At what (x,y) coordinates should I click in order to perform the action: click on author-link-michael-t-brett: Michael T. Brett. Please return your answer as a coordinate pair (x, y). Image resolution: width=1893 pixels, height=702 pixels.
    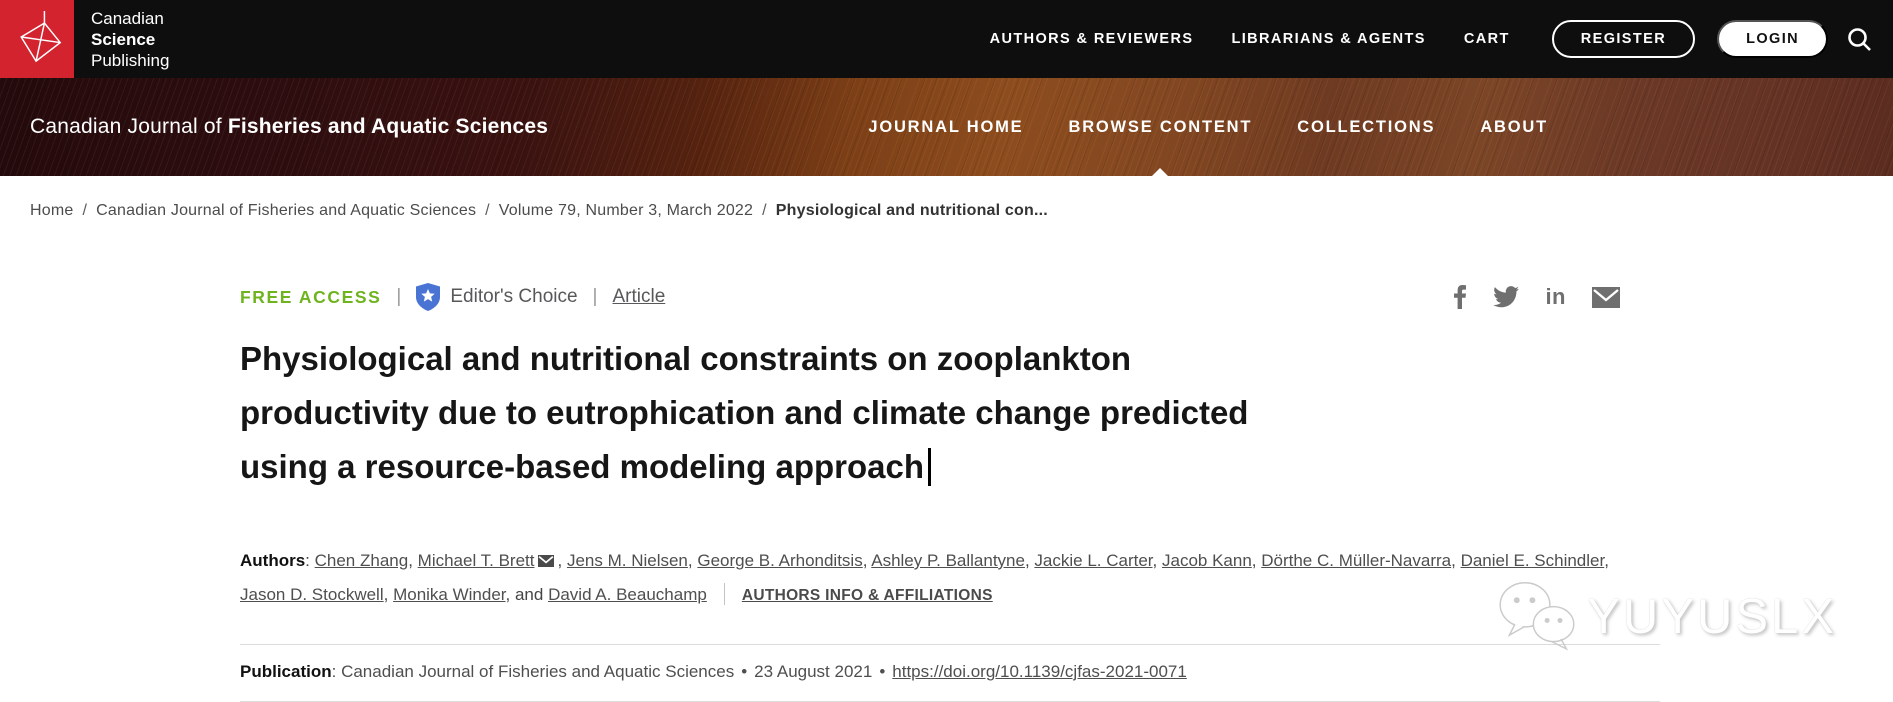
    Looking at the image, I should click on (476, 560).